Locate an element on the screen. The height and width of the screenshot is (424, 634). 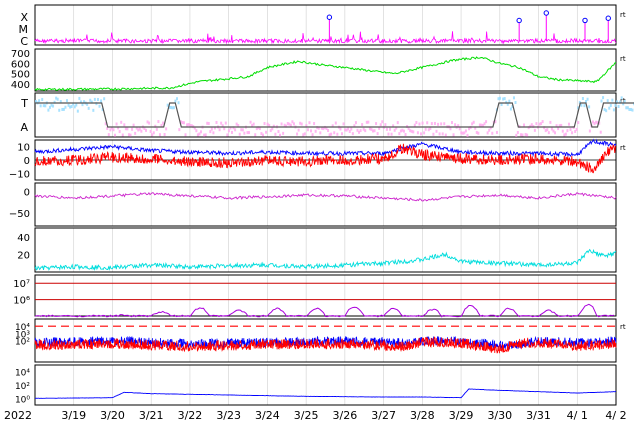
x-tick-label: 3/25 is located at coordinates (306, 415).